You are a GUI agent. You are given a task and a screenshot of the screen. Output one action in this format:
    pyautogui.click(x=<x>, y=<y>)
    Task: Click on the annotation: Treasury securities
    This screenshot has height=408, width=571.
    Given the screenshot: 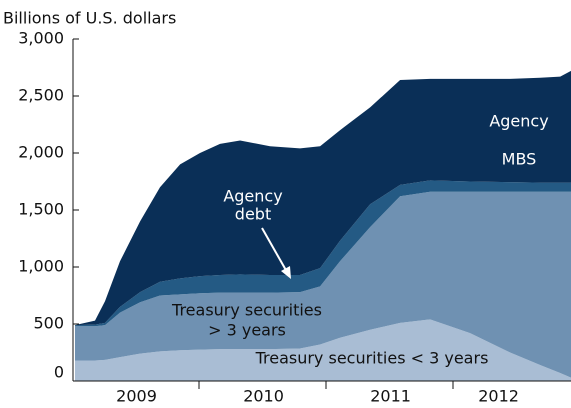 What is the action you would take?
    pyautogui.click(x=246, y=310)
    